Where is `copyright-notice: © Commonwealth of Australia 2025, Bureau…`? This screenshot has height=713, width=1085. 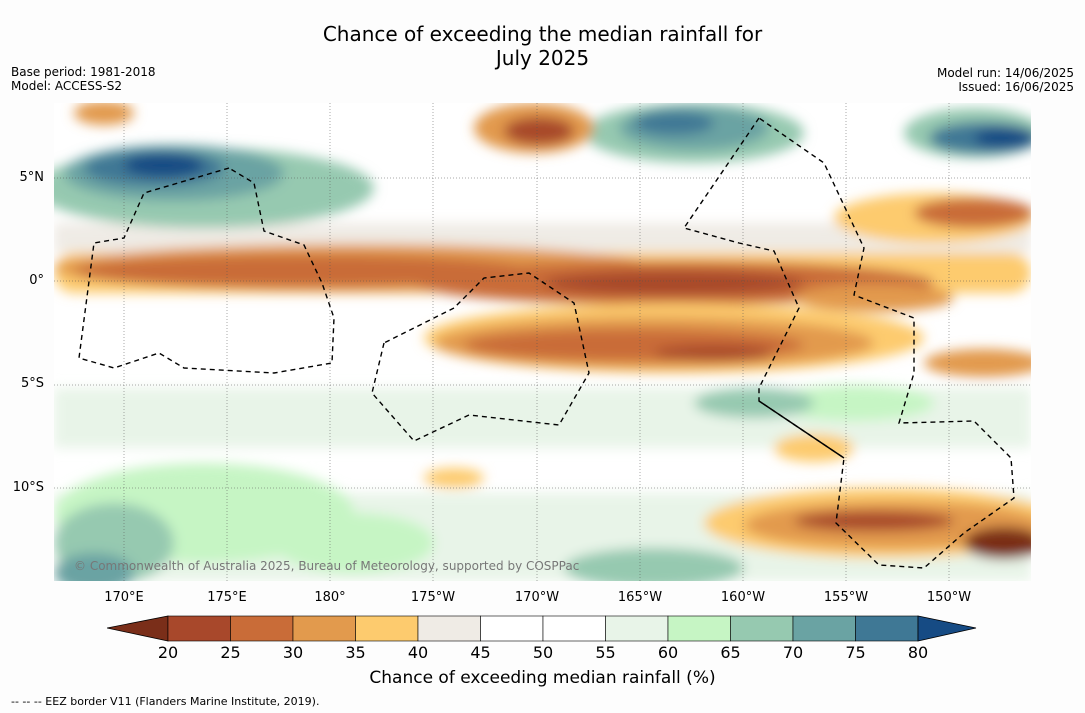 copyright-notice: © Commonwealth of Australia 2025, Bureau… is located at coordinates (327, 566).